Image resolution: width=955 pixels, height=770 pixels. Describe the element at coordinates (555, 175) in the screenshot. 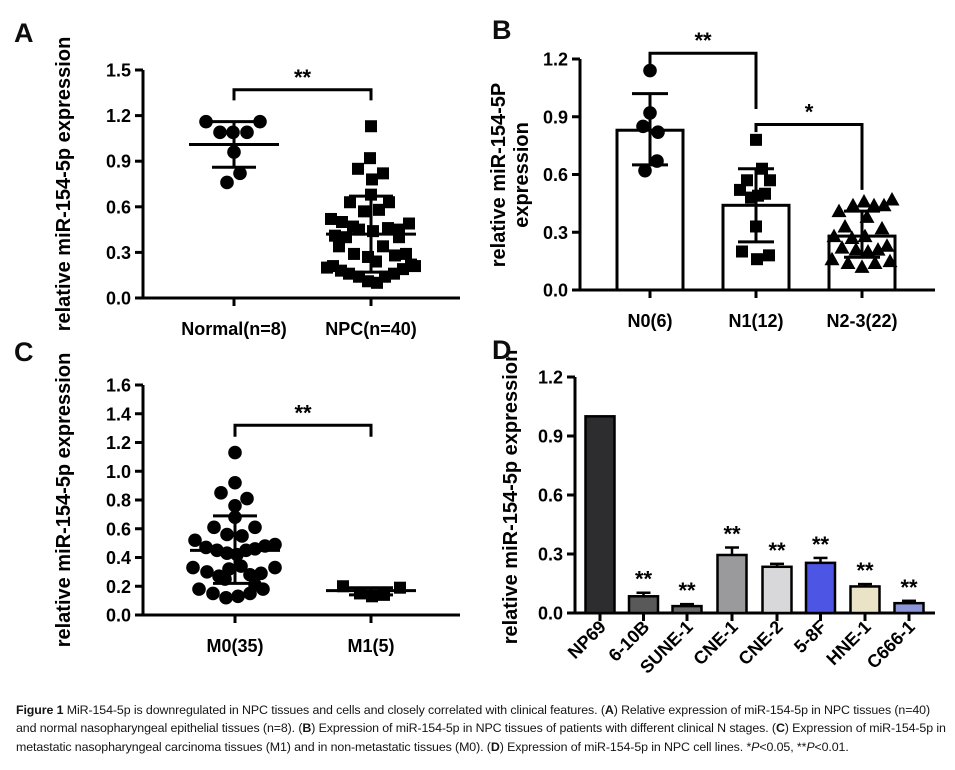

I see `y-tick-label: 0.6` at that location.